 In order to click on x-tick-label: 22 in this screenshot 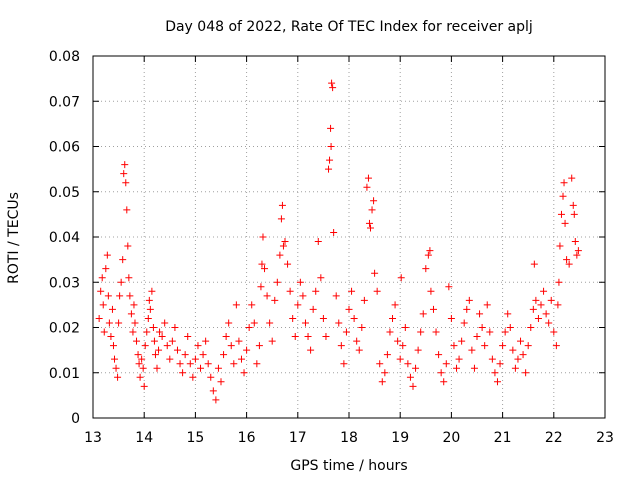, I will do `click(554, 438)`.